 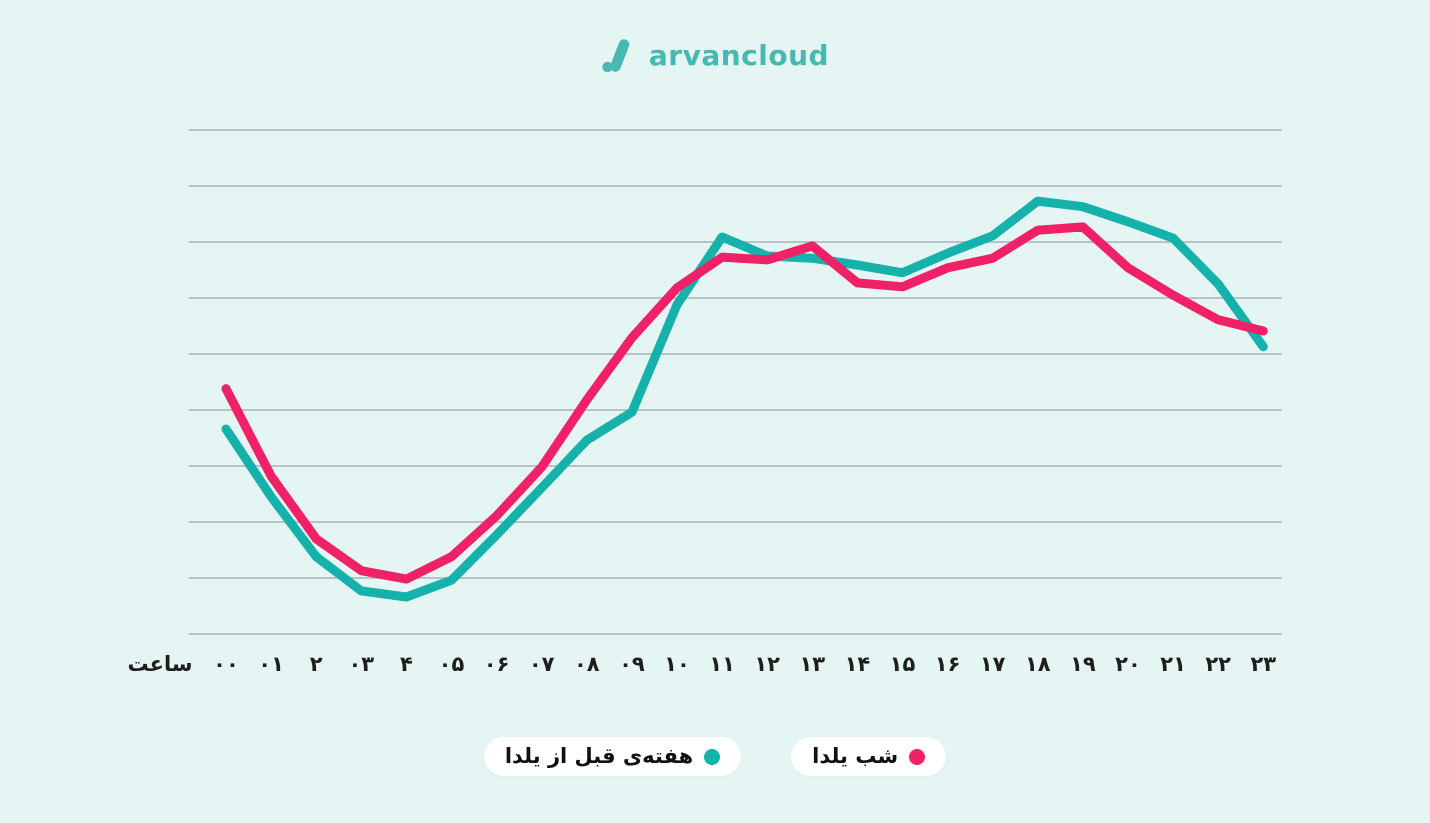 What do you see at coordinates (1218, 664) in the screenshot?
I see `x-tick-22: ۲۲` at bounding box center [1218, 664].